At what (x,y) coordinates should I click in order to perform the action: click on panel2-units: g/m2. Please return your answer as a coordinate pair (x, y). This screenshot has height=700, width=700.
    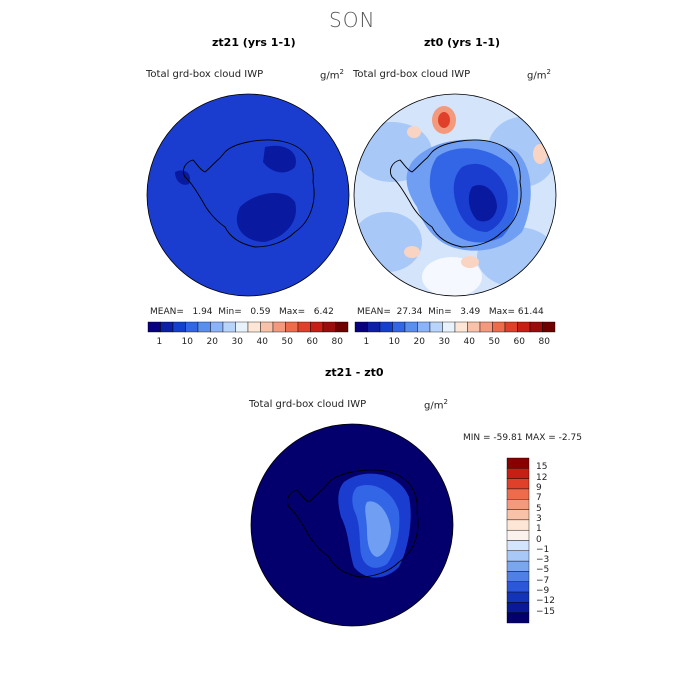
    Looking at the image, I should click on (539, 75).